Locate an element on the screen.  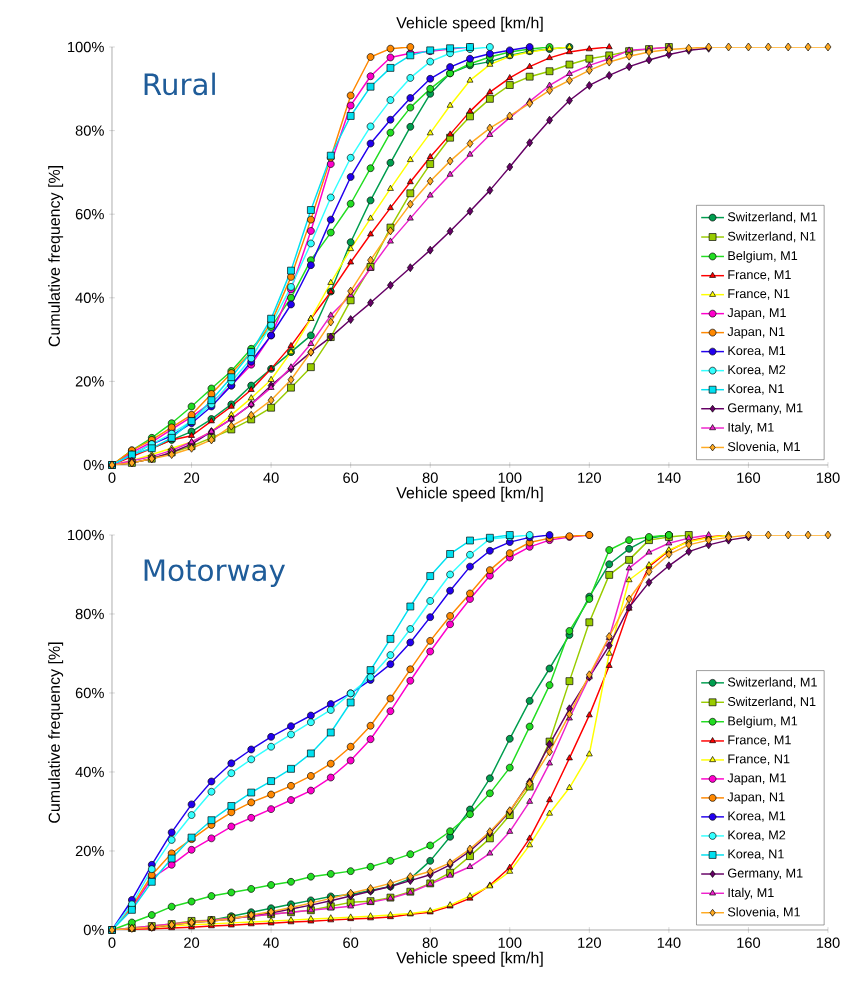
annotation: Rural is located at coordinates (179, 84).